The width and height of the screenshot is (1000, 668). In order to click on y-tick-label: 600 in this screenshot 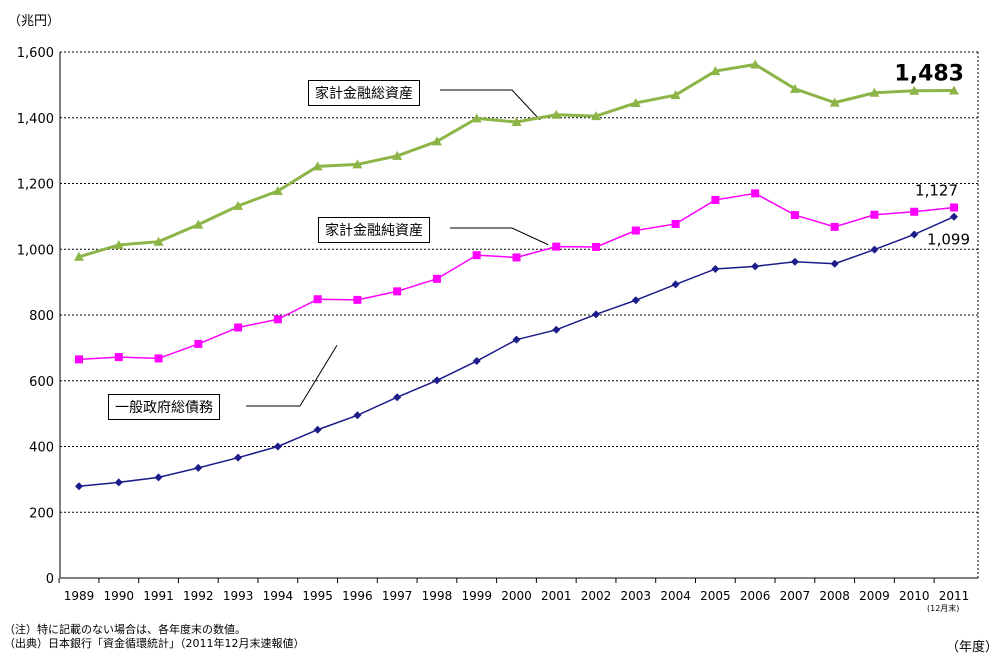, I will do `click(41, 382)`.